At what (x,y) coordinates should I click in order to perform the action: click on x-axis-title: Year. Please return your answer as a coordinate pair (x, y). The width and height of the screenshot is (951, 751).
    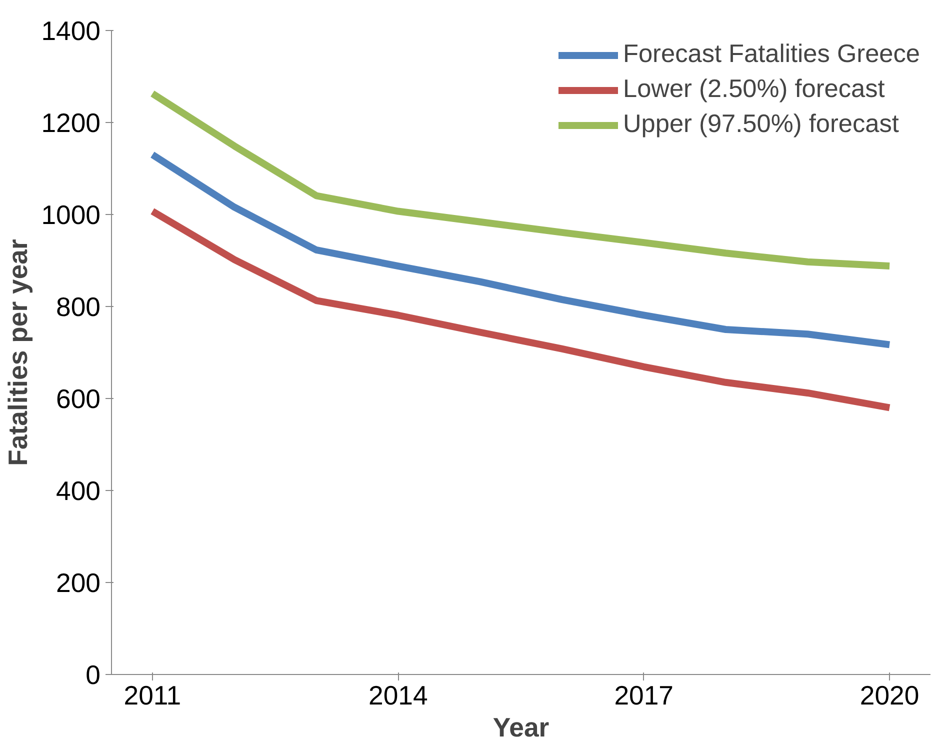
    Looking at the image, I should click on (521, 727).